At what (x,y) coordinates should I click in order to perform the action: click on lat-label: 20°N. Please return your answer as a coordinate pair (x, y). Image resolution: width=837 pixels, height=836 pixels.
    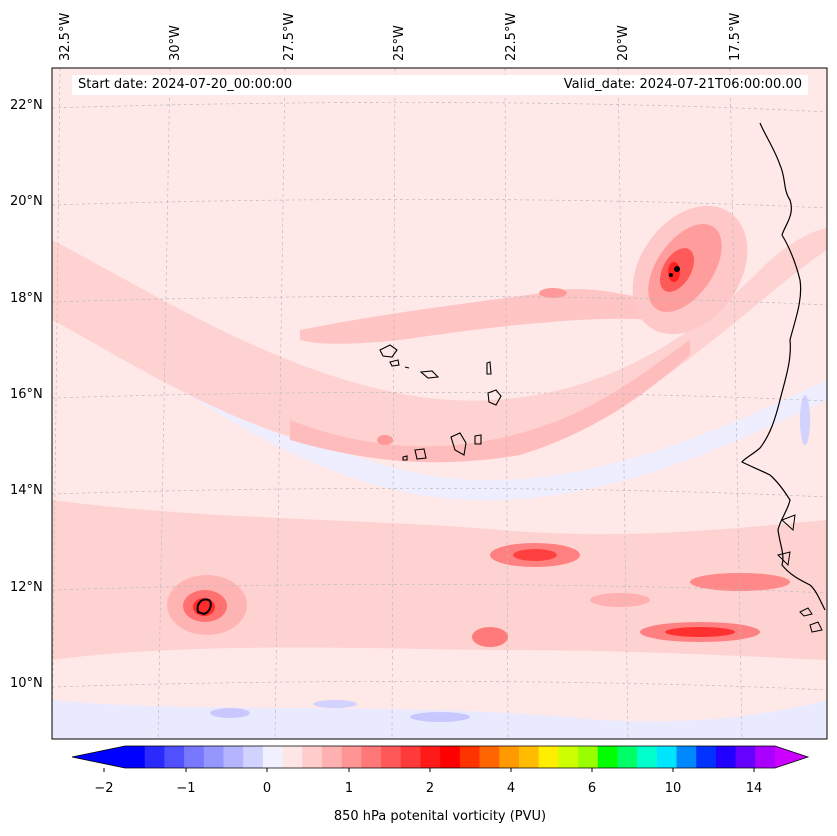
    Looking at the image, I should click on (26, 201).